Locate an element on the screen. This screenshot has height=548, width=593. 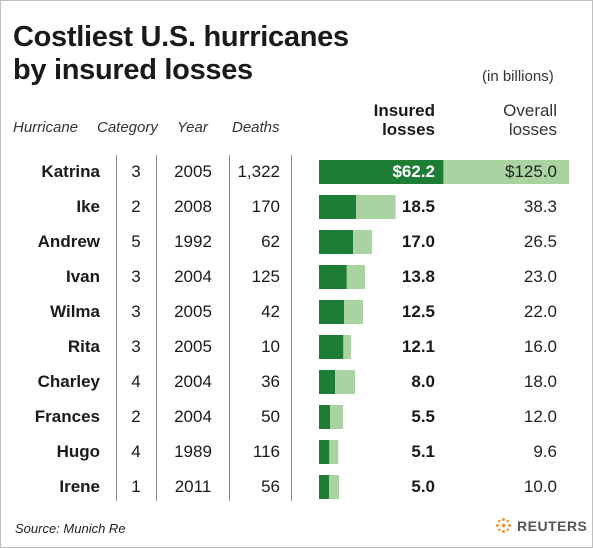
insured-loss-label: 17.0 is located at coordinates (418, 241).